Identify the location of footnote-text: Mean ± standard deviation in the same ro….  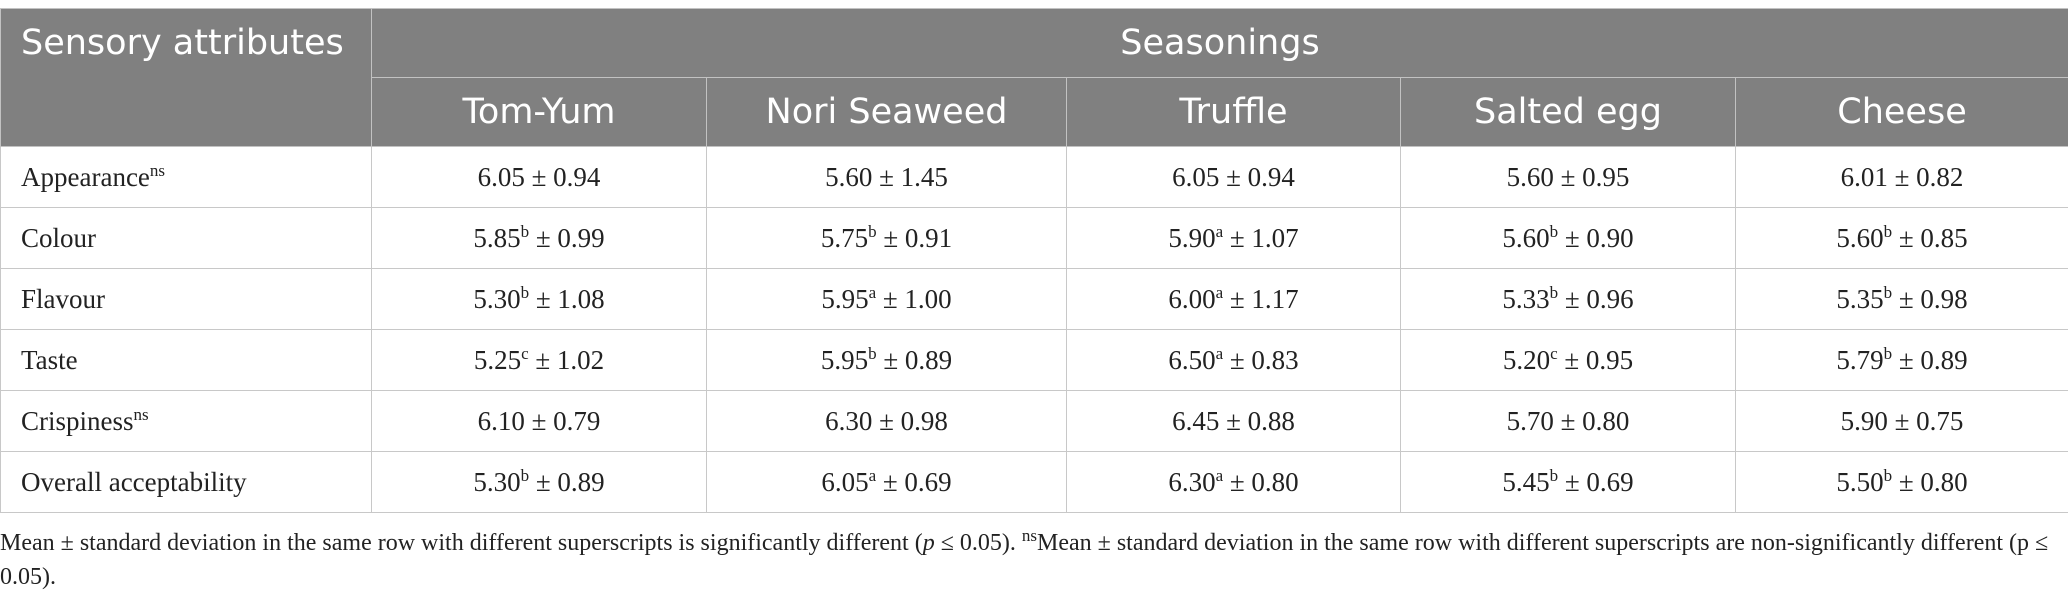
(461, 543).